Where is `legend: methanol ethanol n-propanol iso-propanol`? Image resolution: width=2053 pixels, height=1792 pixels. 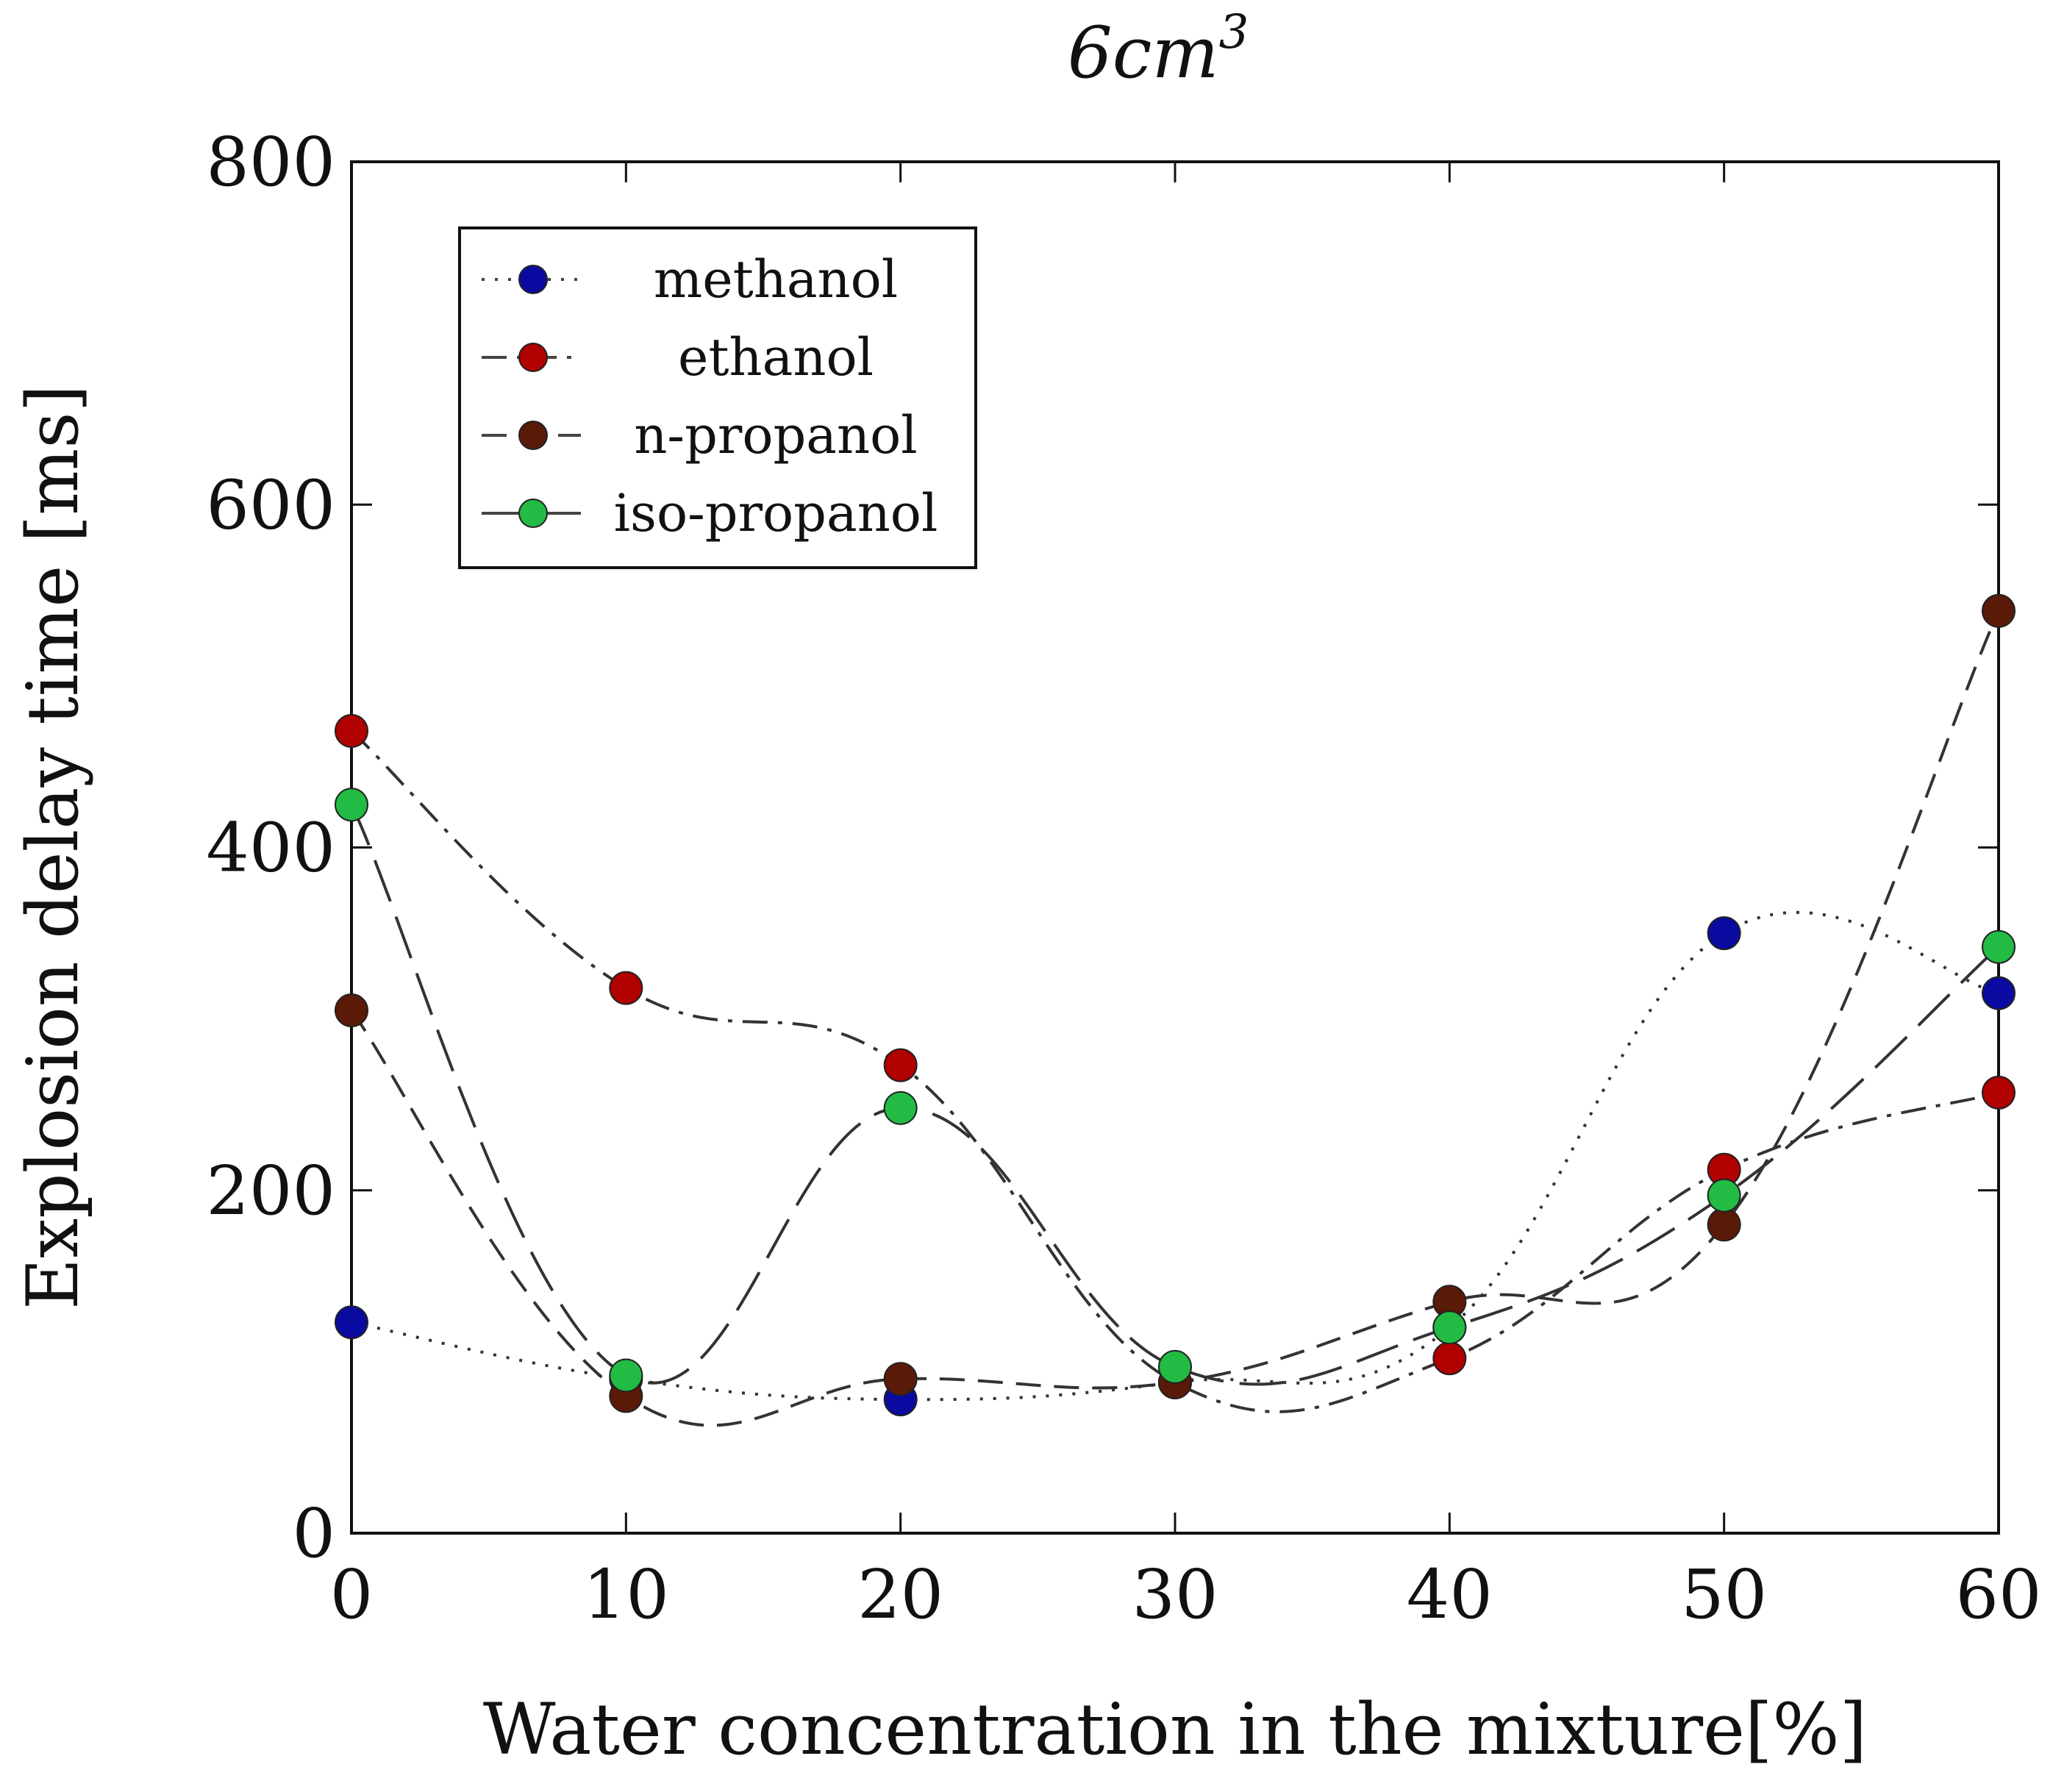 legend: methanol ethanol n-propanol iso-propanol is located at coordinates (717, 397).